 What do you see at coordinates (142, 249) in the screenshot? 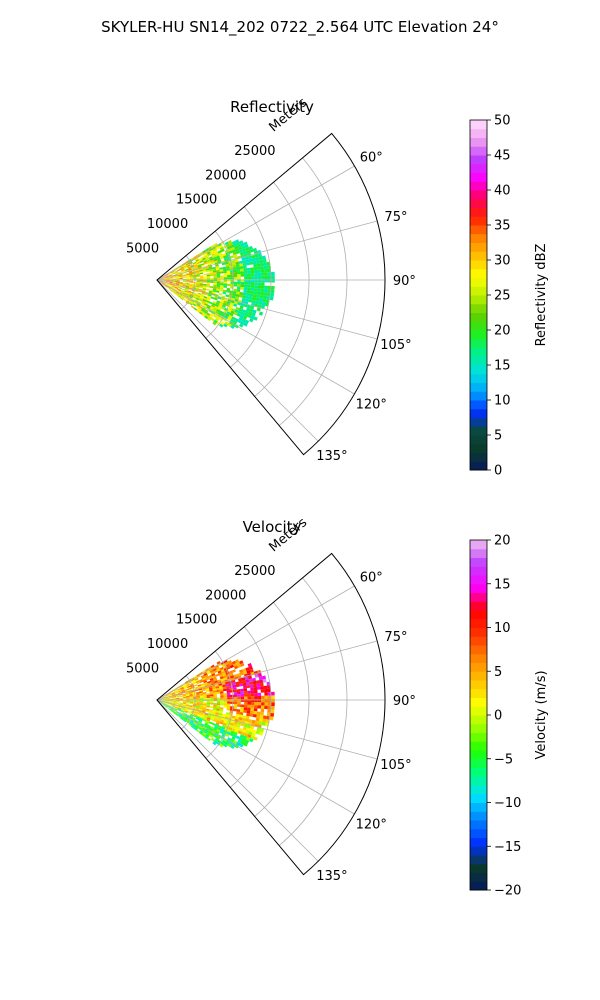
I see `radial-tick-label: 5000` at bounding box center [142, 249].